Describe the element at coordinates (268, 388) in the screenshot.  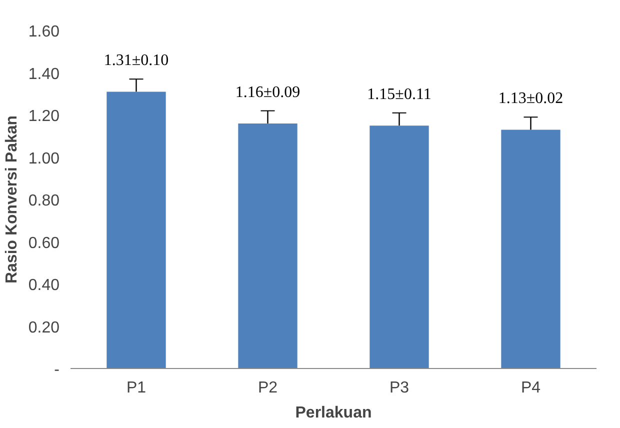
I see `x-tick-label: P2` at that location.